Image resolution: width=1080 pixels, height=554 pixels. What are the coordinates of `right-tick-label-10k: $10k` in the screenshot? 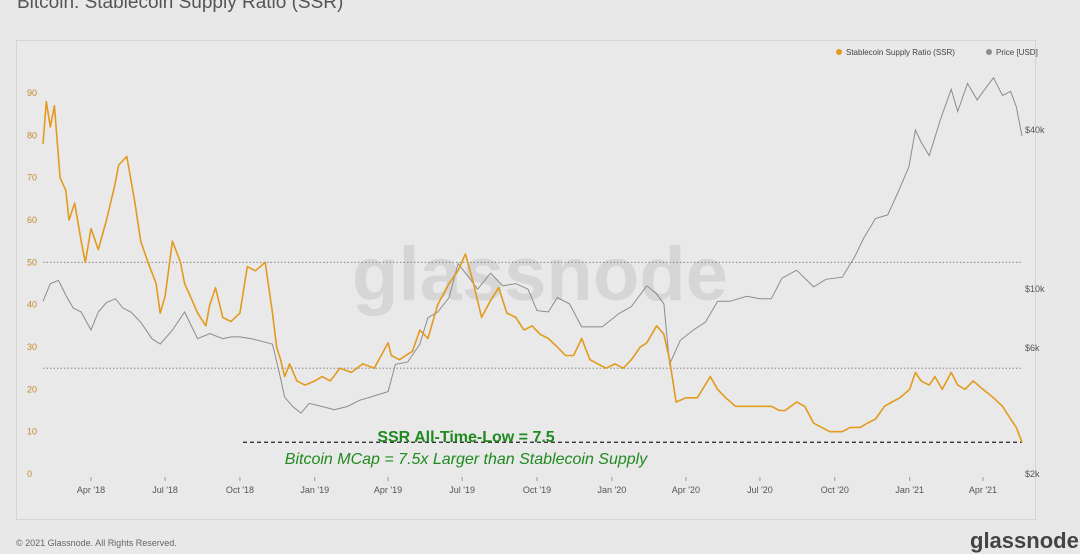 It's located at (1035, 289).